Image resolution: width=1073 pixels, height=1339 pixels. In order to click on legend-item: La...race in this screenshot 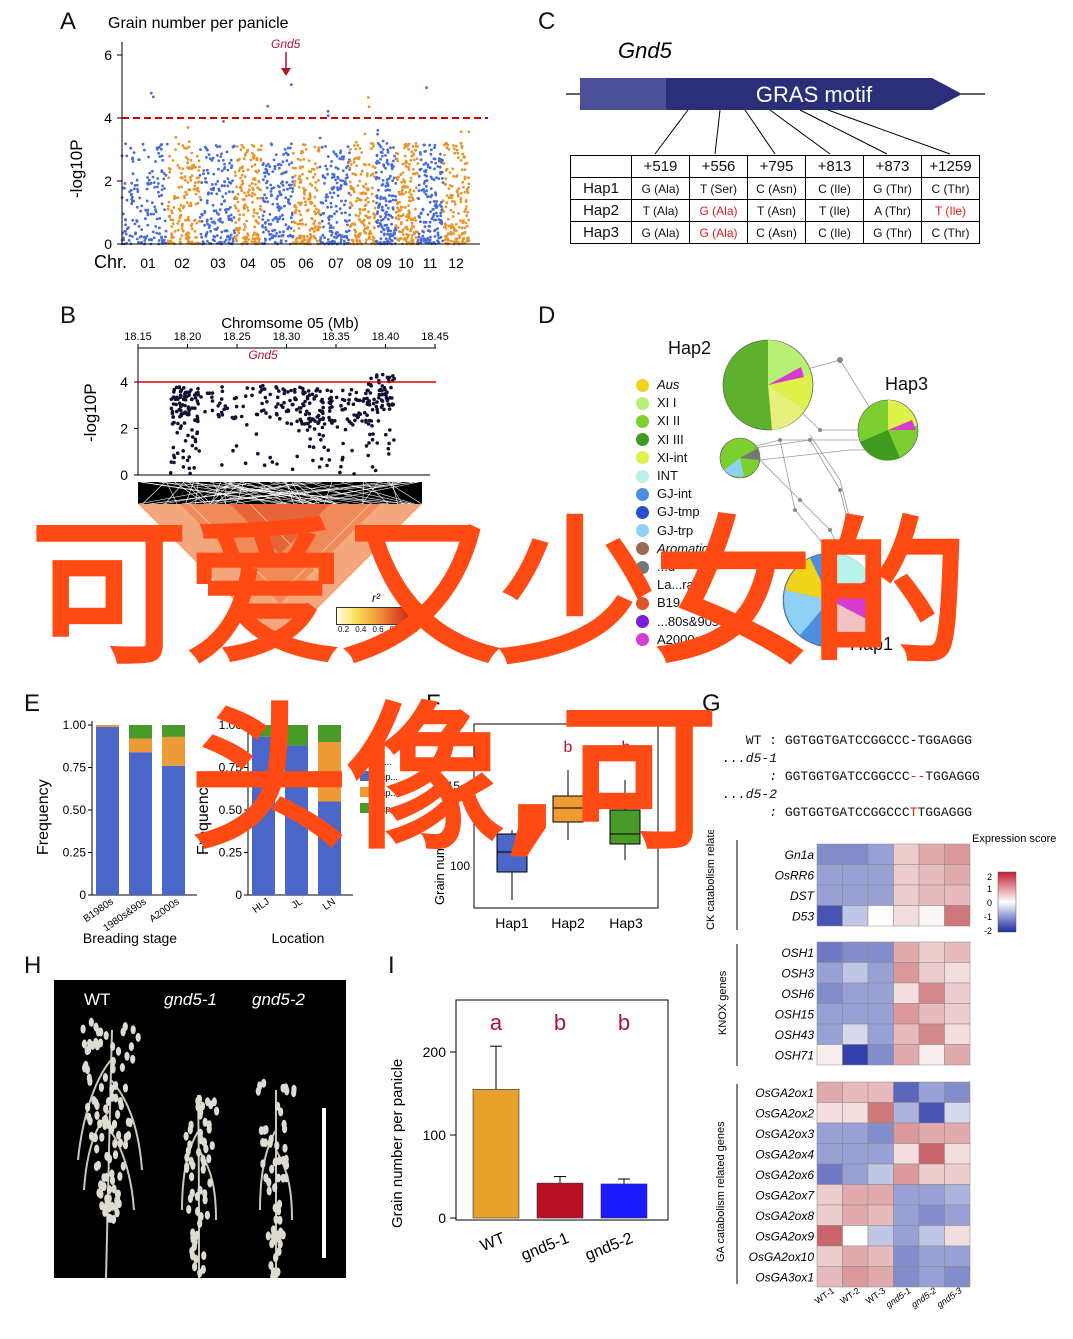, I will do `click(677, 585)`.